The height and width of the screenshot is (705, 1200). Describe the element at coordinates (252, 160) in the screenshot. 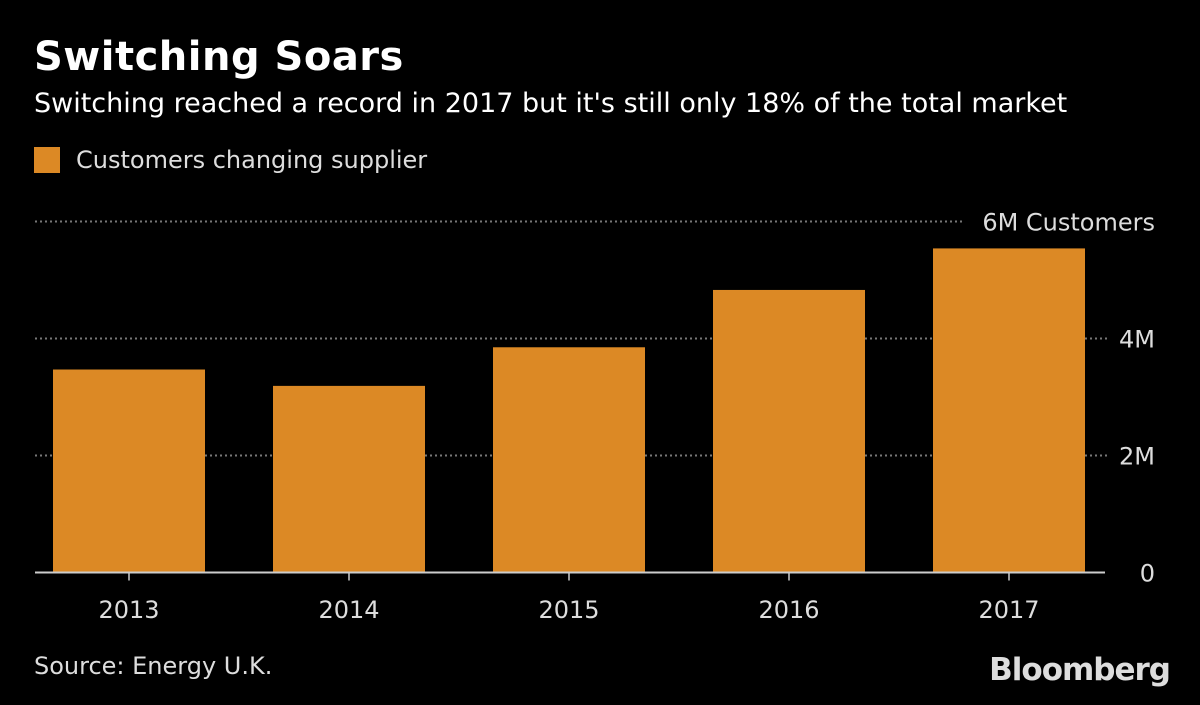

I see `legend-label: Customers changing supplier` at that location.